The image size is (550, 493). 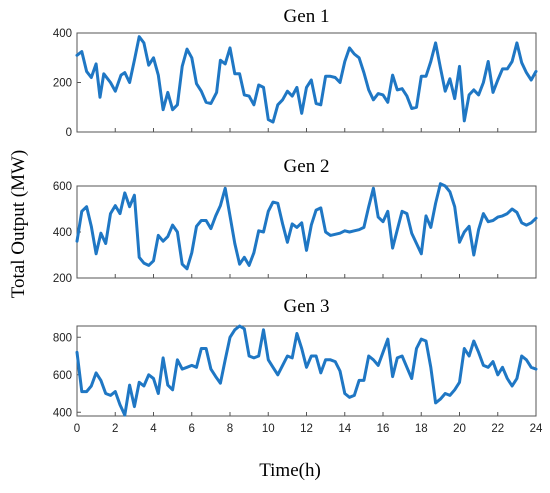 What do you see at coordinates (290, 470) in the screenshot?
I see `x-axis-label: Time(h)` at bounding box center [290, 470].